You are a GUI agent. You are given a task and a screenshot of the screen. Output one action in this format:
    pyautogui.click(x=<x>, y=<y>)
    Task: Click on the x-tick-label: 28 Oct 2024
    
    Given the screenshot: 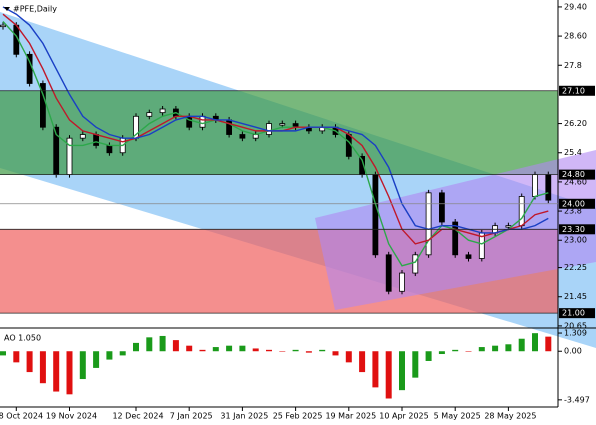 What is the action you would take?
    pyautogui.click(x=21, y=416)
    